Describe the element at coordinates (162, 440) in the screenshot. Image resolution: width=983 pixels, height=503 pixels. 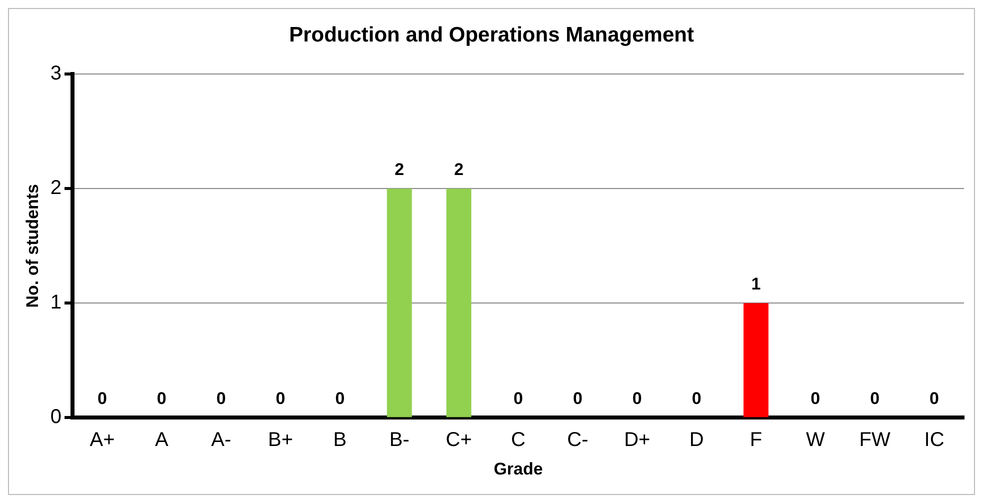
I see `x-tick-label: A` at that location.